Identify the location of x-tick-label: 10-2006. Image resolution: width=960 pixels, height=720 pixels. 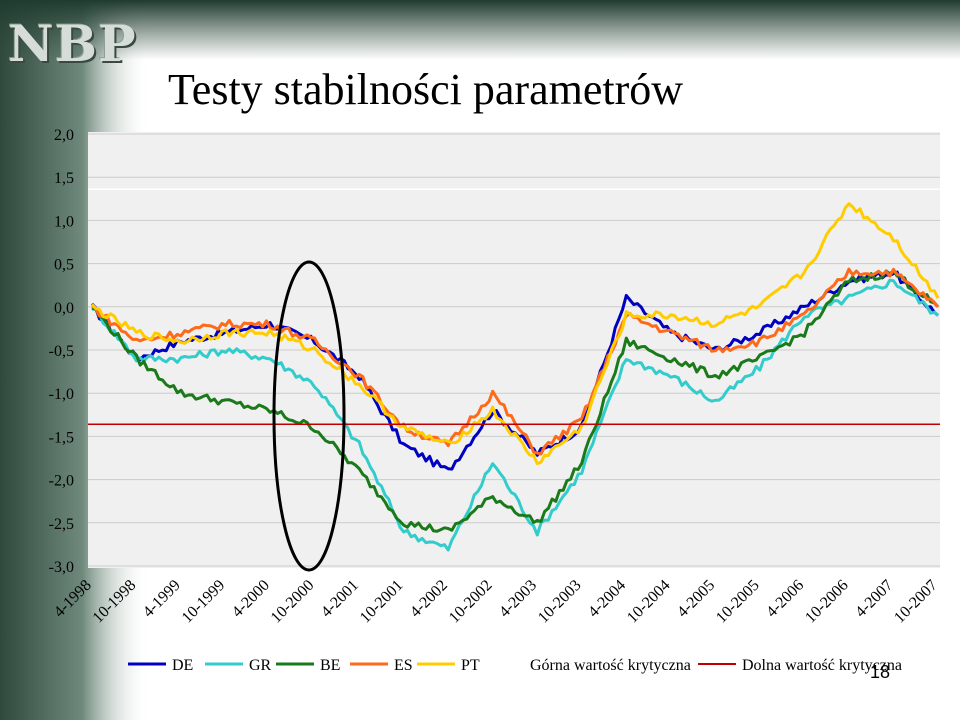
(827, 602).